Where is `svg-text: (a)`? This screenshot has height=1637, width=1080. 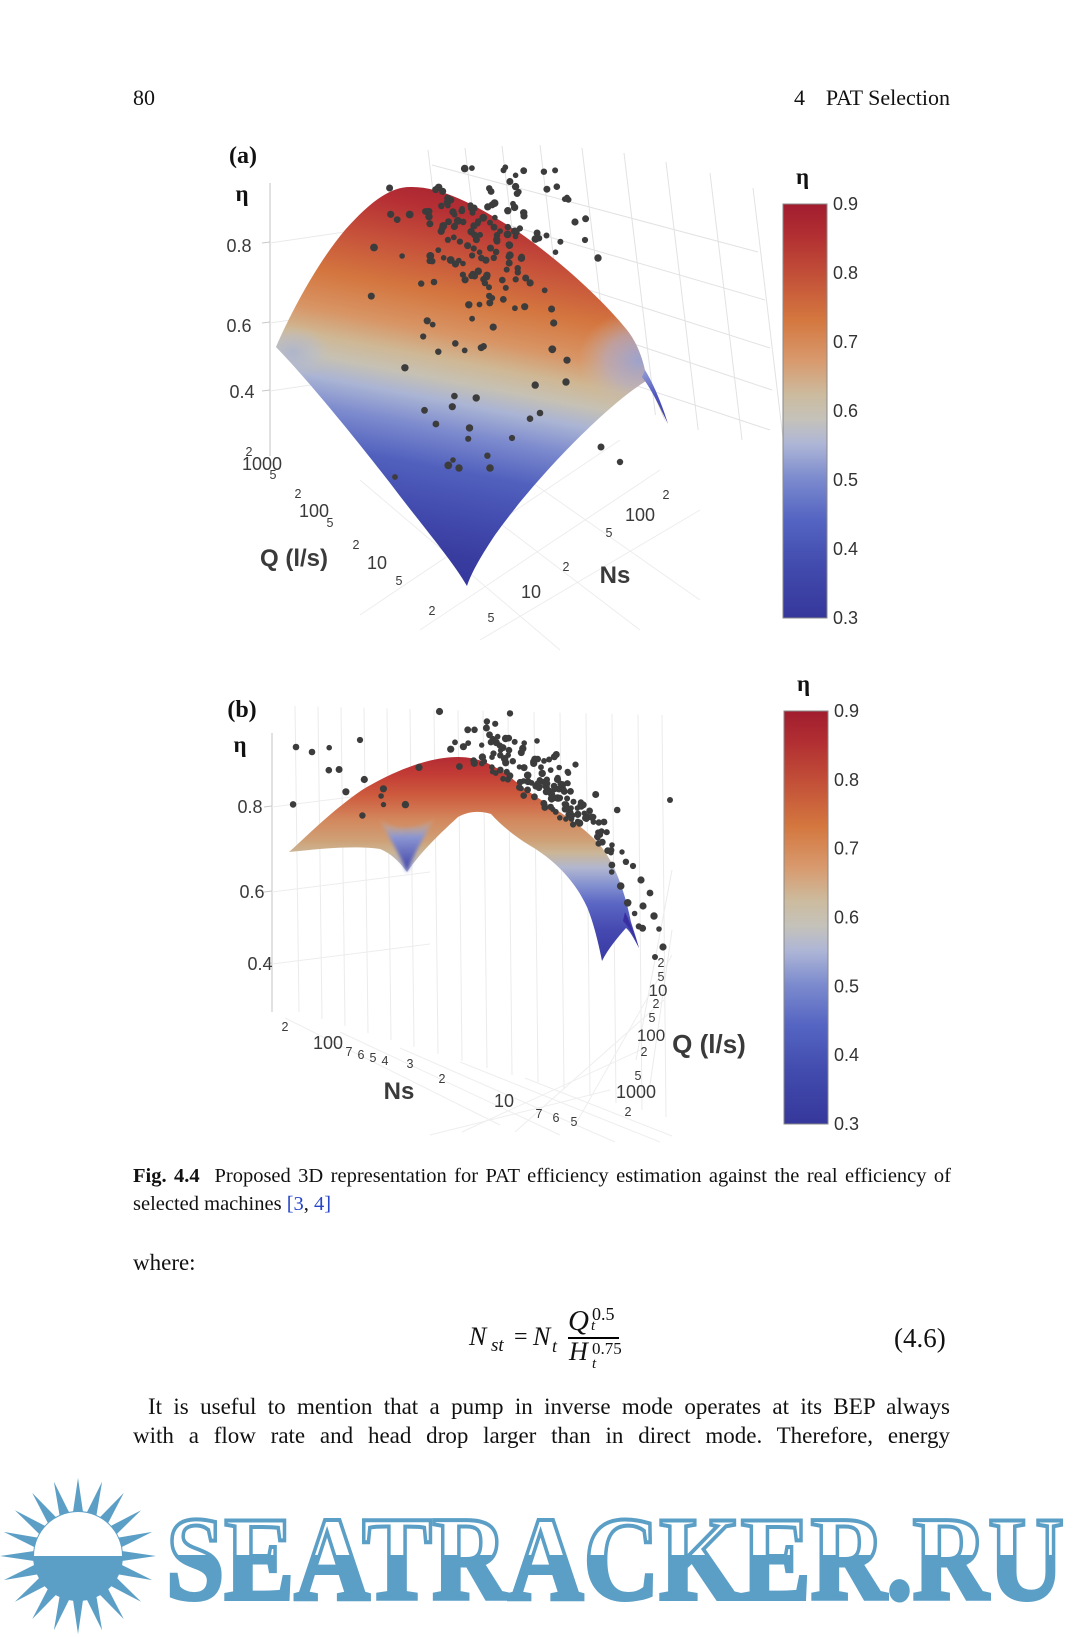 svg-text: (a) is located at coordinates (243, 156).